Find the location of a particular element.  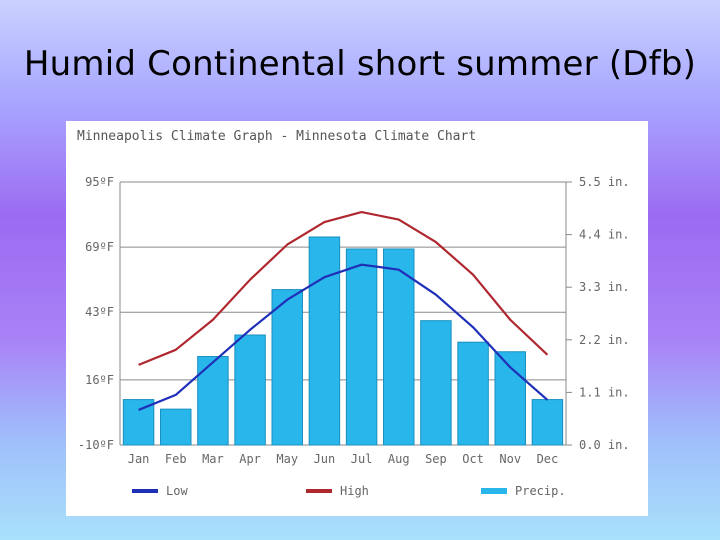

month-label: Apr is located at coordinates (250, 459).